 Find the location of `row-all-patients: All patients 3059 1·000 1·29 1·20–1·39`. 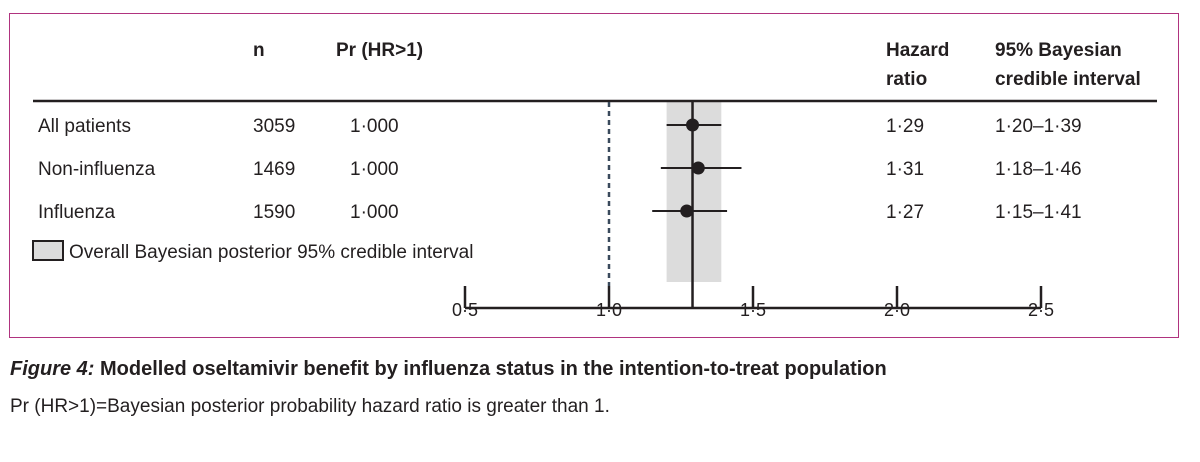

row-all-patients: All patients 3059 1·000 1·29 1·20–1·39 is located at coordinates (560, 126).